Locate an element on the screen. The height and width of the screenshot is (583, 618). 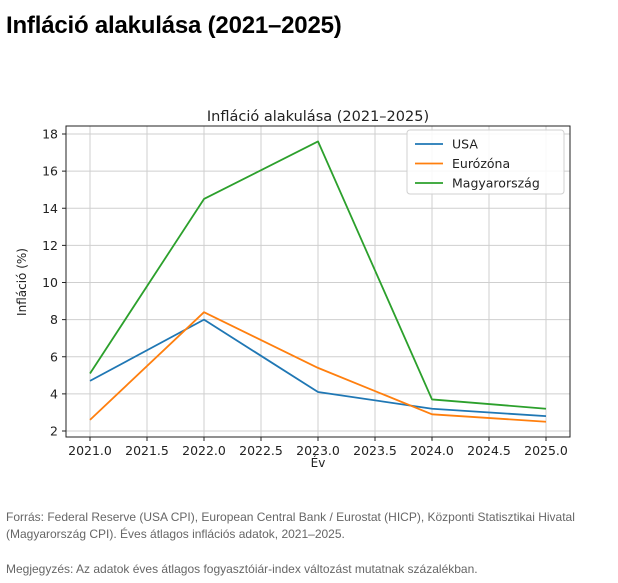
x-tick-label: 2024.0 is located at coordinates (432, 450).